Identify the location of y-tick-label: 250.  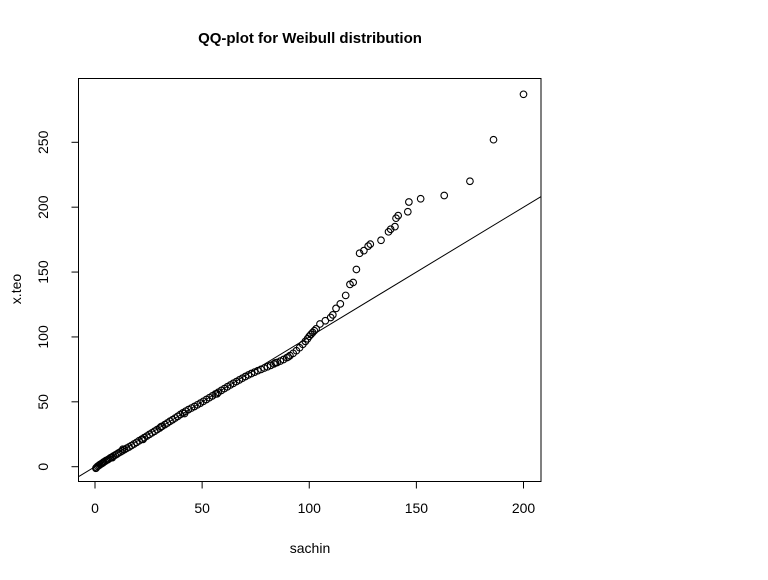
(43, 142).